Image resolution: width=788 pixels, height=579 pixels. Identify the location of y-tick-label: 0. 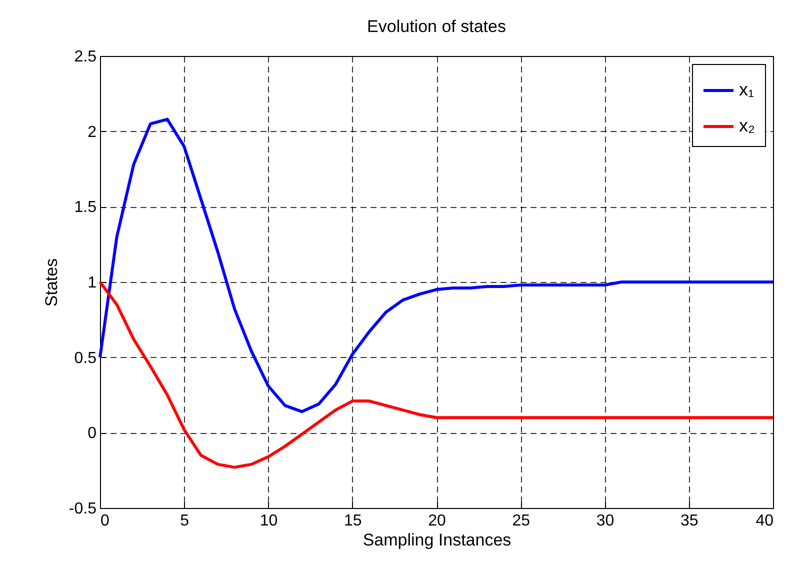
(92, 433).